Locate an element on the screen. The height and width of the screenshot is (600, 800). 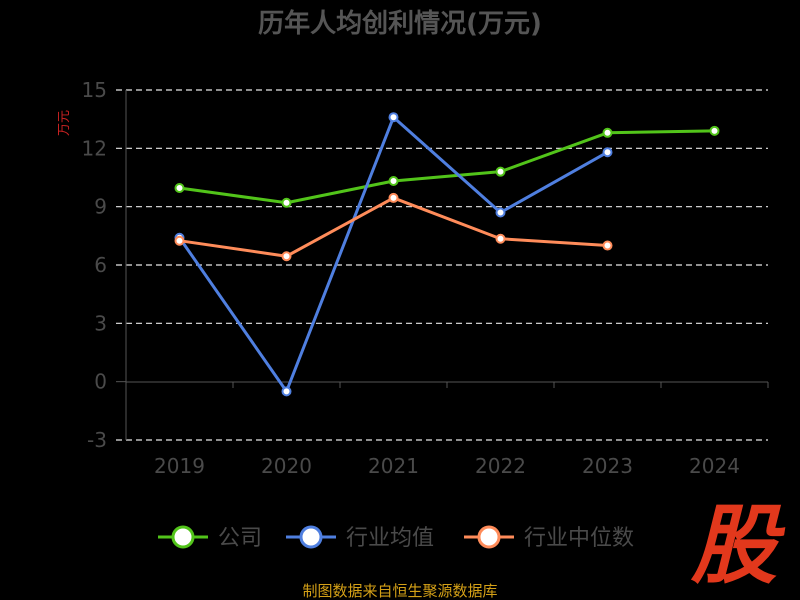
x-tick-label: 2023 is located at coordinates (607, 466).